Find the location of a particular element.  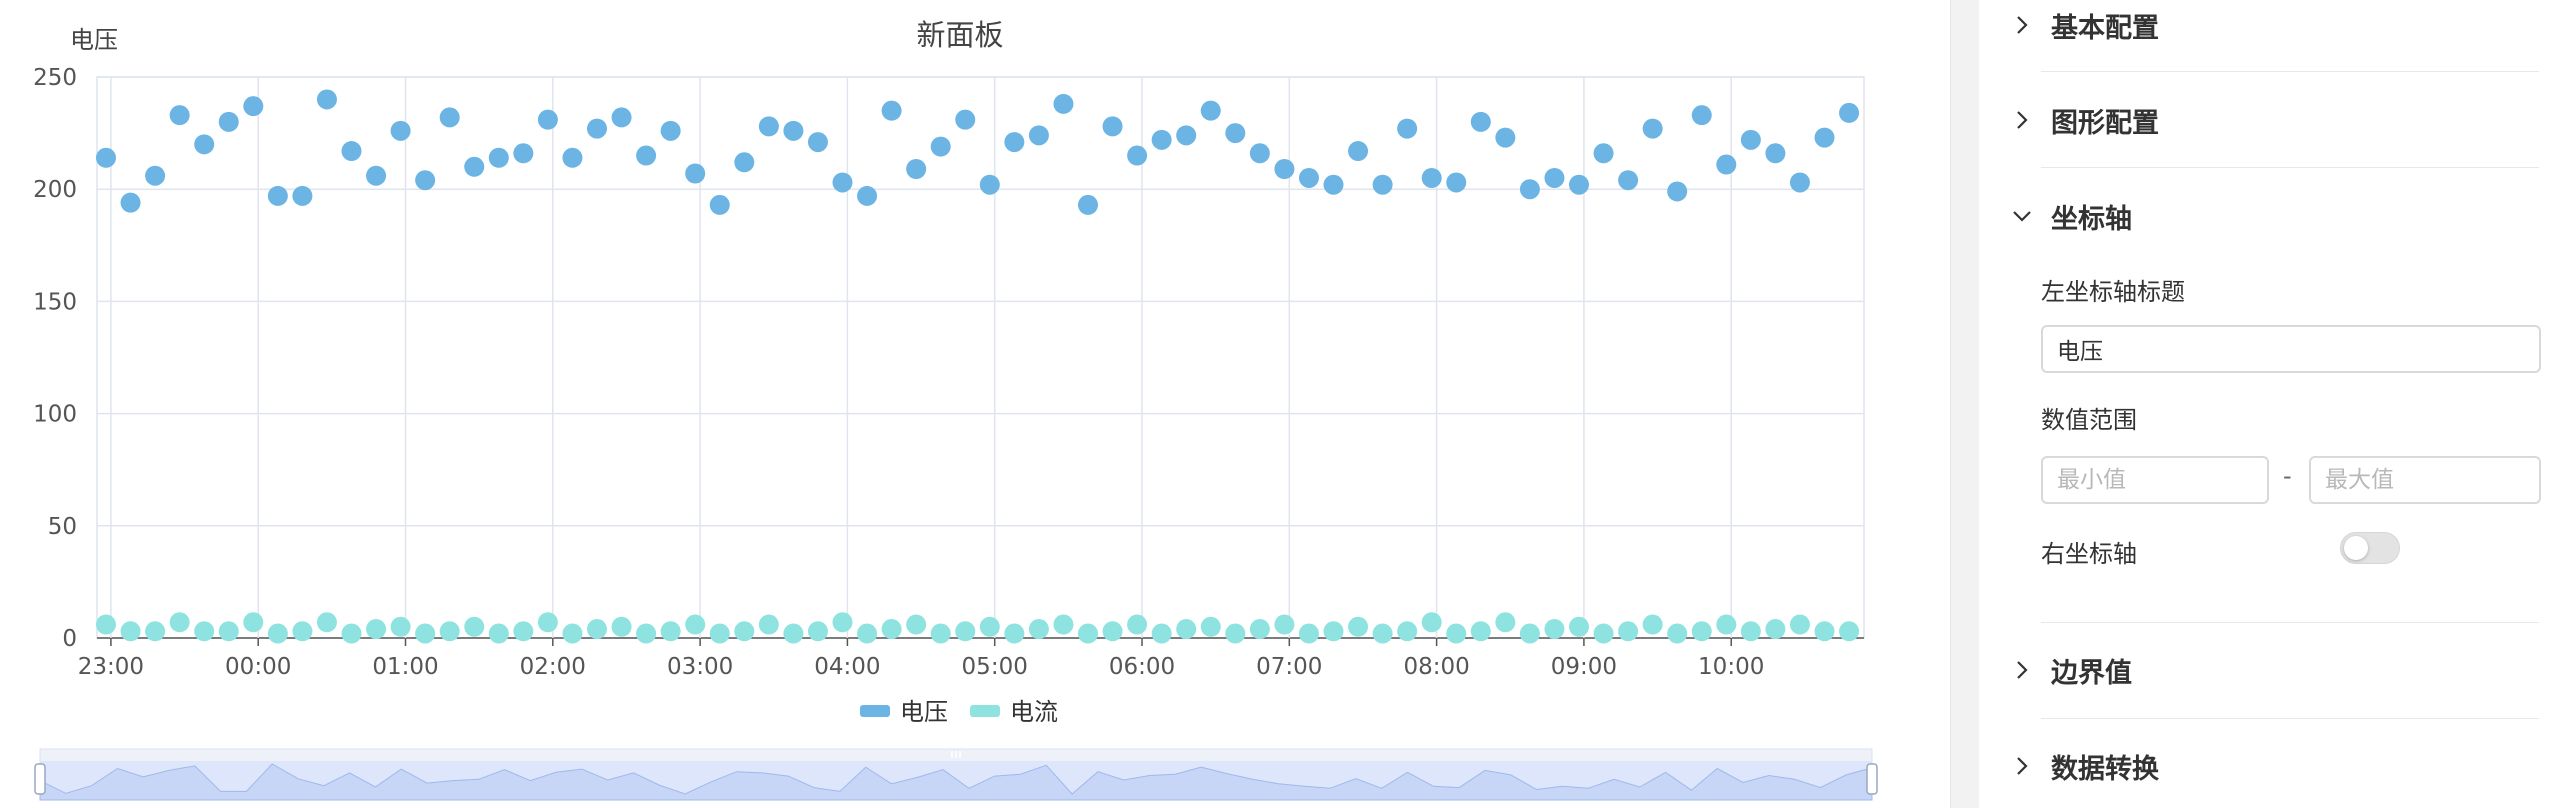

x-tick-label: 09:00 is located at coordinates (1584, 667).